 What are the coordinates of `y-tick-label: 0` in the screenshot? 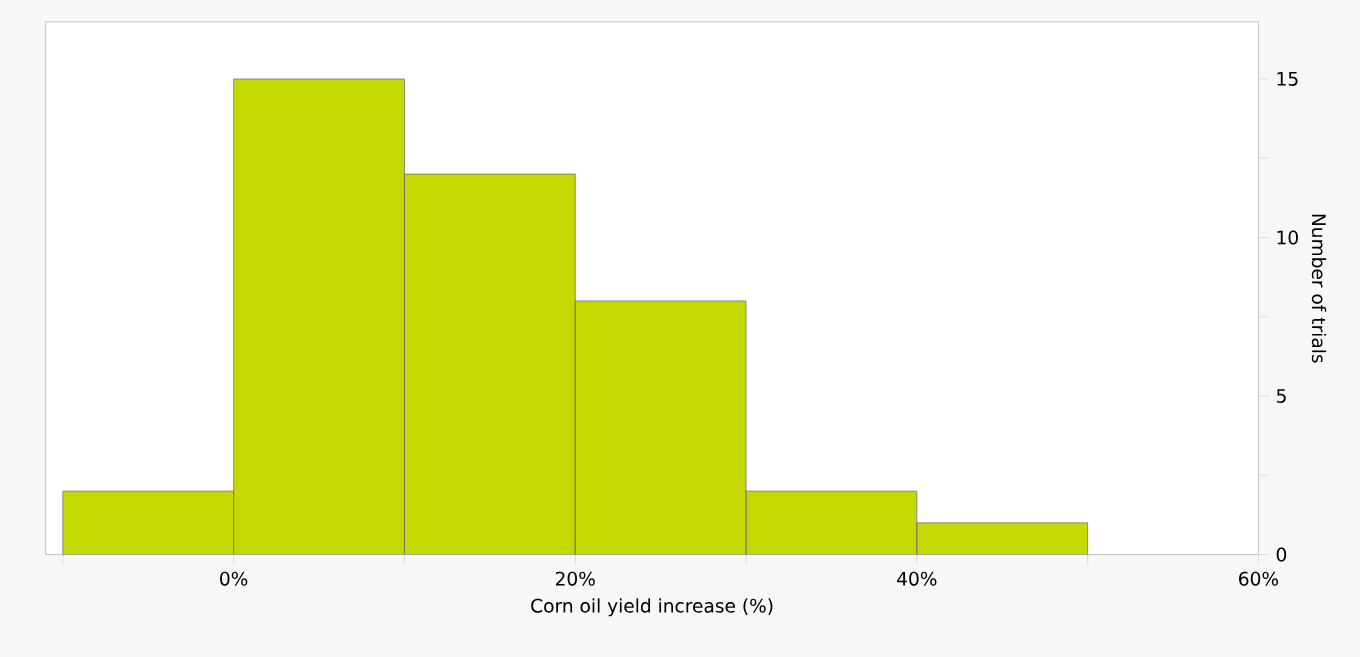 It's located at (1281, 554).